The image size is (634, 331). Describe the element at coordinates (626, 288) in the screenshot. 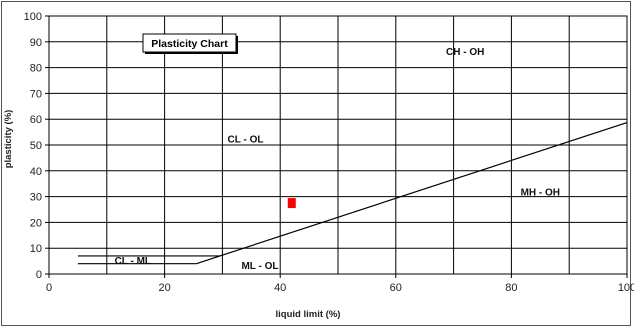

I see `x-tick-label: 100` at that location.